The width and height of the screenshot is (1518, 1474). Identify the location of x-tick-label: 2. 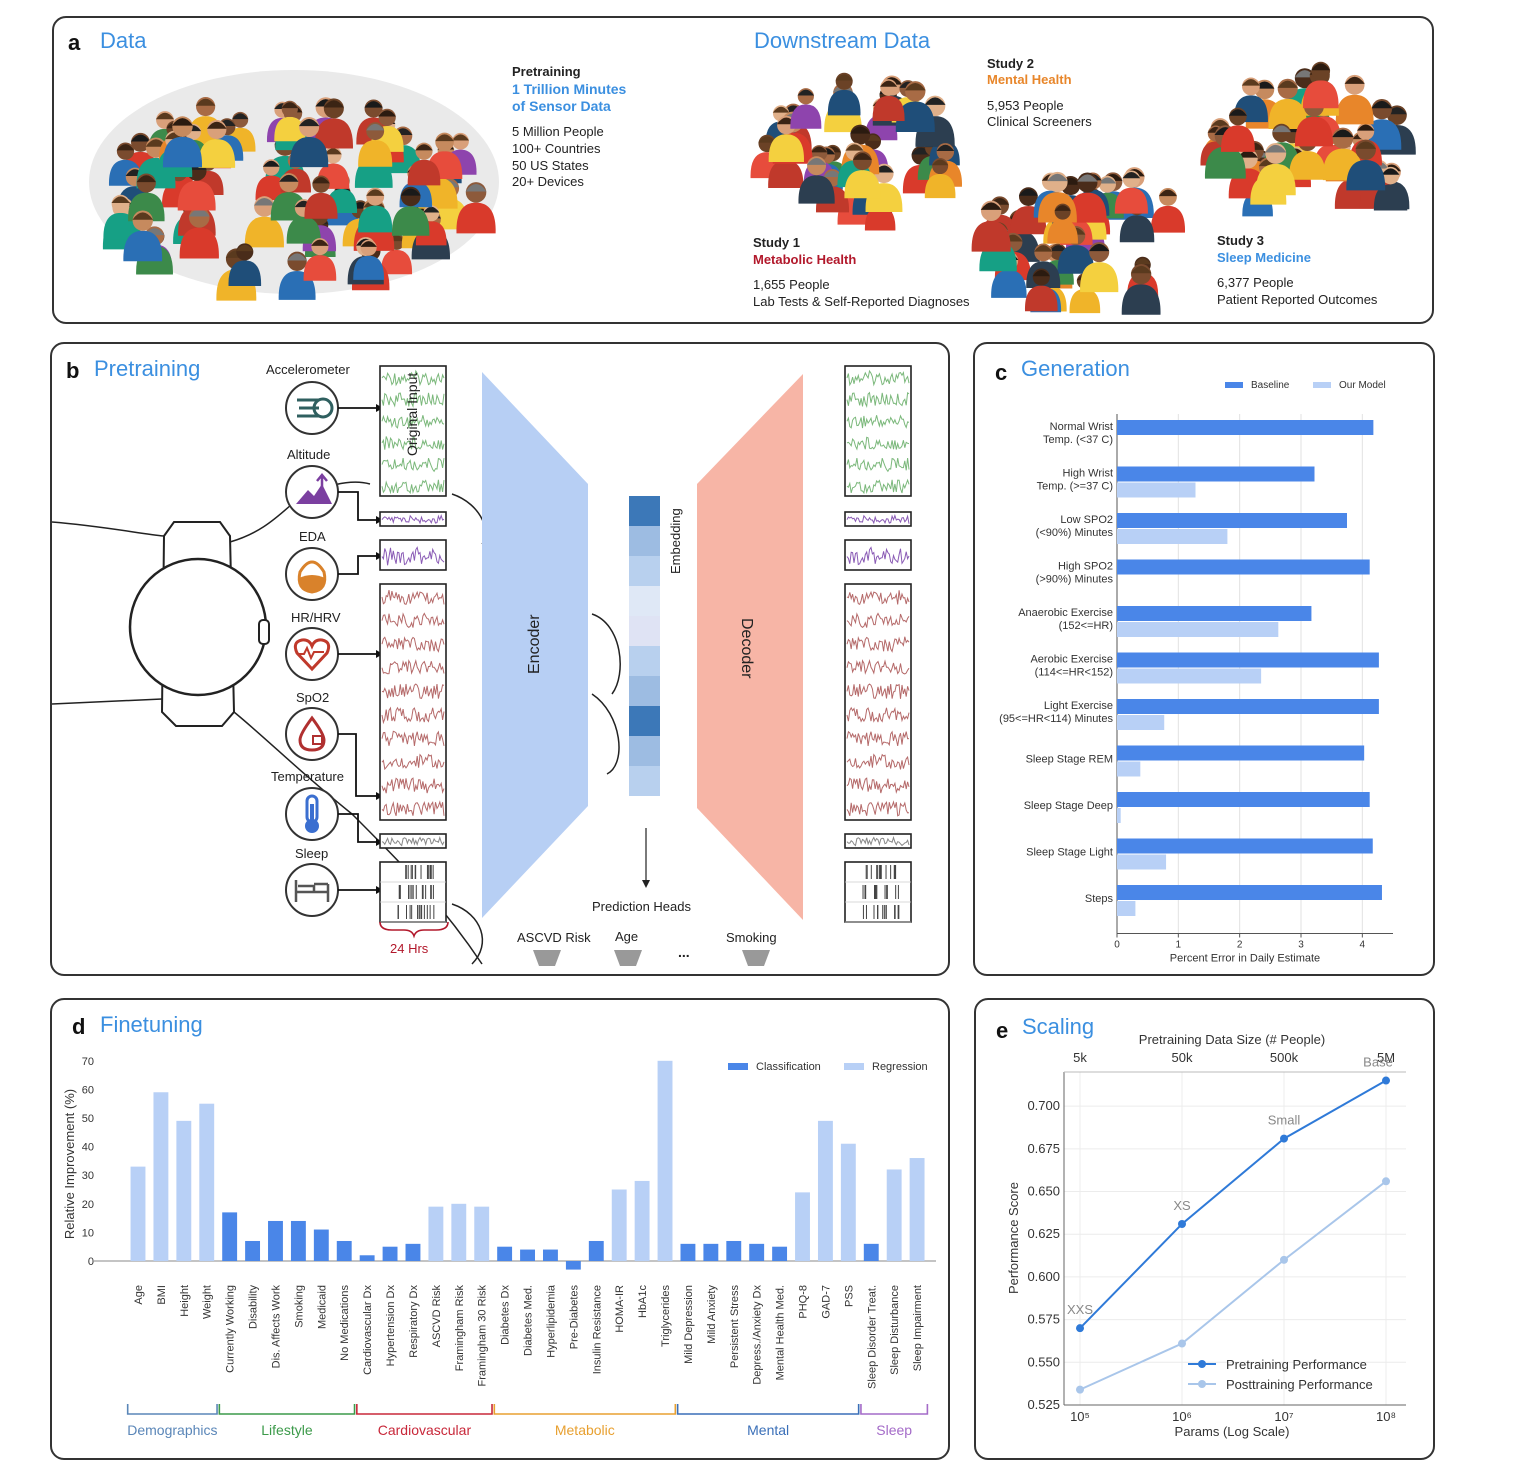
(1240, 945).